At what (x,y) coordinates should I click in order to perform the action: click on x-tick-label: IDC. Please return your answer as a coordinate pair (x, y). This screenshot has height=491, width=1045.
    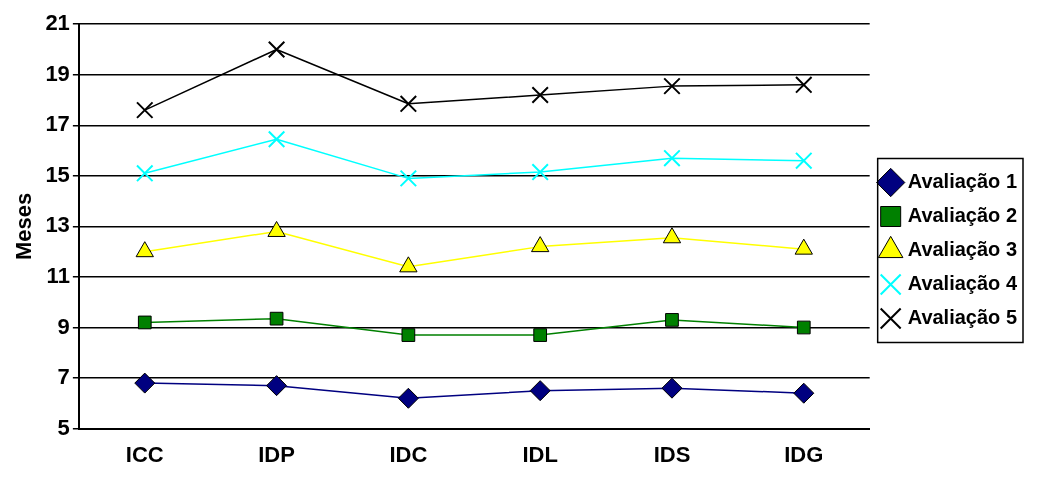
    Looking at the image, I should click on (408, 454).